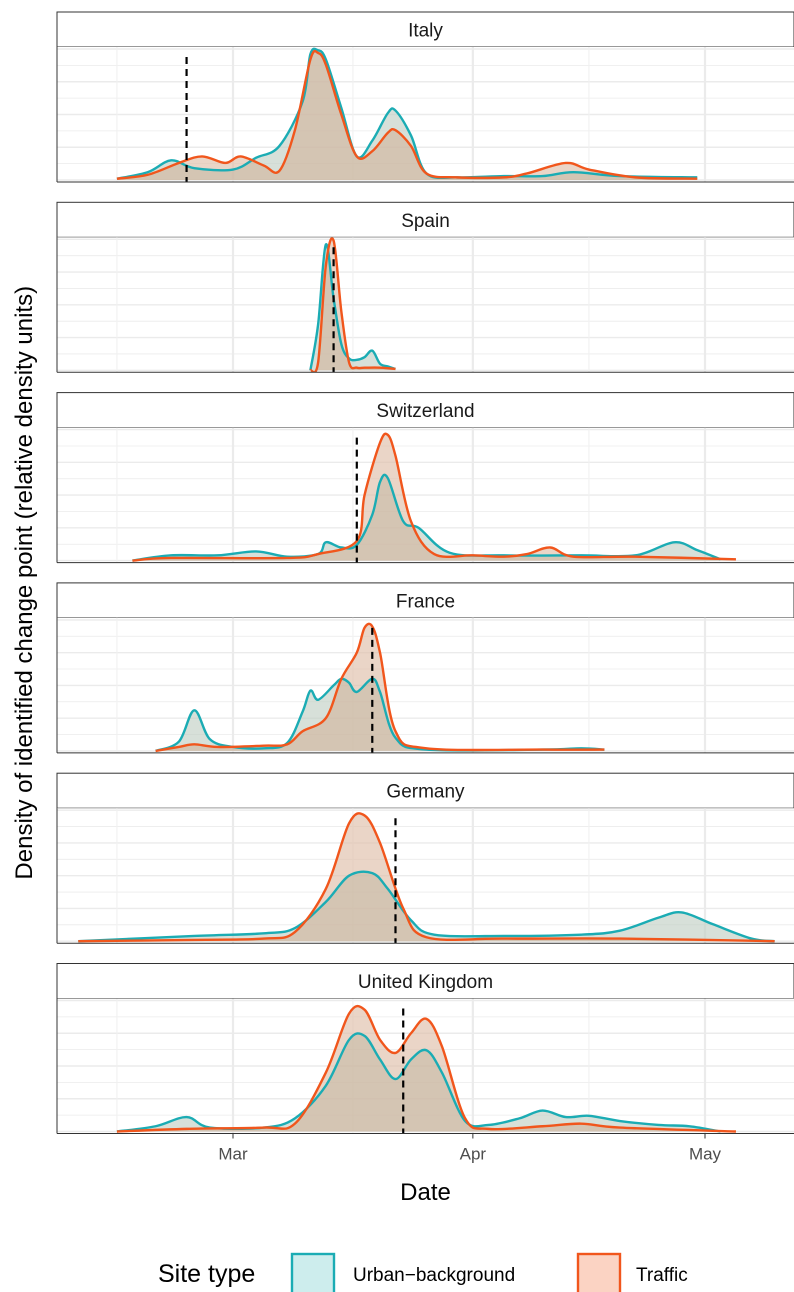 The height and width of the screenshot is (1292, 794). Describe the element at coordinates (473, 1154) in the screenshot. I see `x-tick-label: Apr` at that location.